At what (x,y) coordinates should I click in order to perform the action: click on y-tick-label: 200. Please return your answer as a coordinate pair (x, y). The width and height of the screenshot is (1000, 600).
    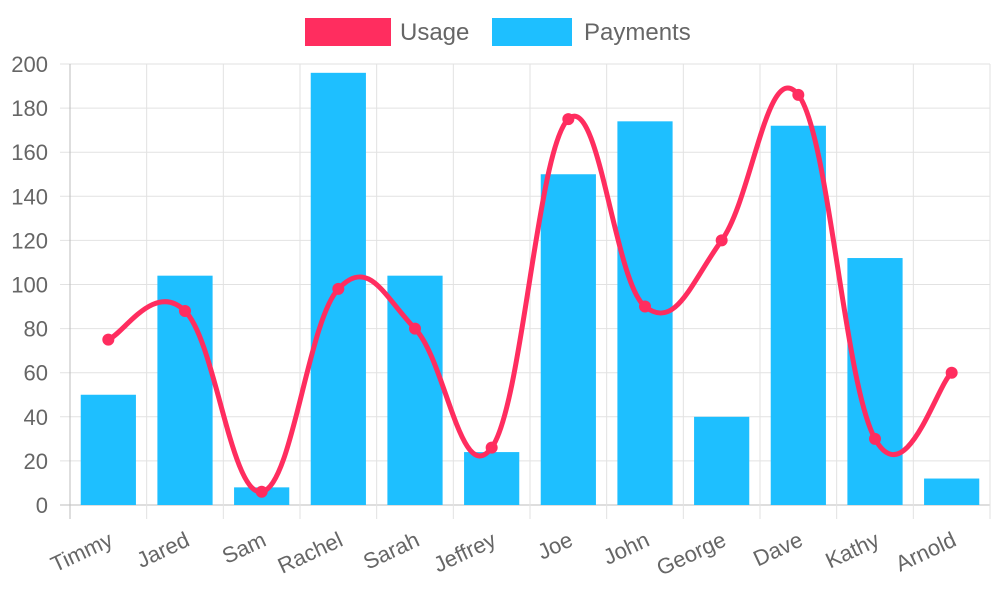
    Looking at the image, I should click on (29, 64).